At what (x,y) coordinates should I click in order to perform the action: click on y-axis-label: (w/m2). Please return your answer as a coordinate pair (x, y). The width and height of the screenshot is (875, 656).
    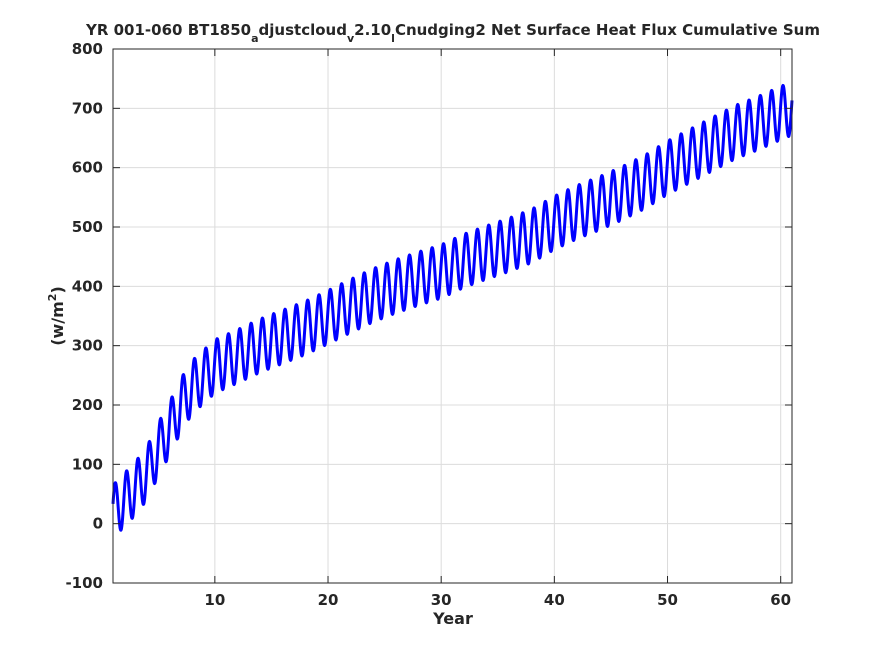
    Looking at the image, I should click on (56, 316).